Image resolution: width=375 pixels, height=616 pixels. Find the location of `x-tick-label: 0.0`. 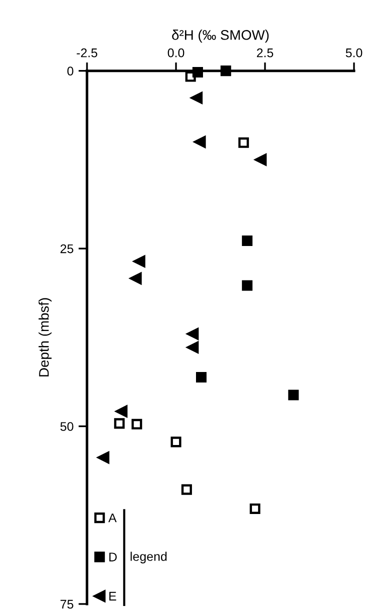

x-tick-label: 0.0 is located at coordinates (176, 53).